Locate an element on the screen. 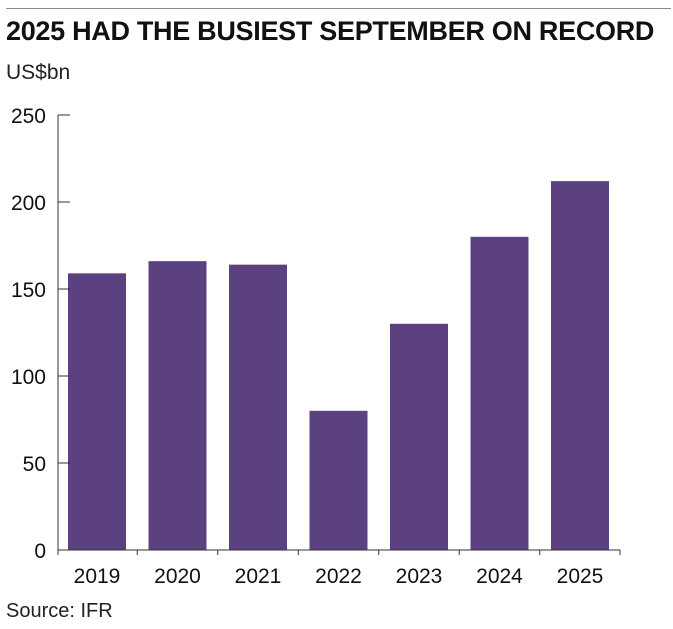 The width and height of the screenshot is (673, 629). x-tick-label-2021: 2021 is located at coordinates (258, 576).